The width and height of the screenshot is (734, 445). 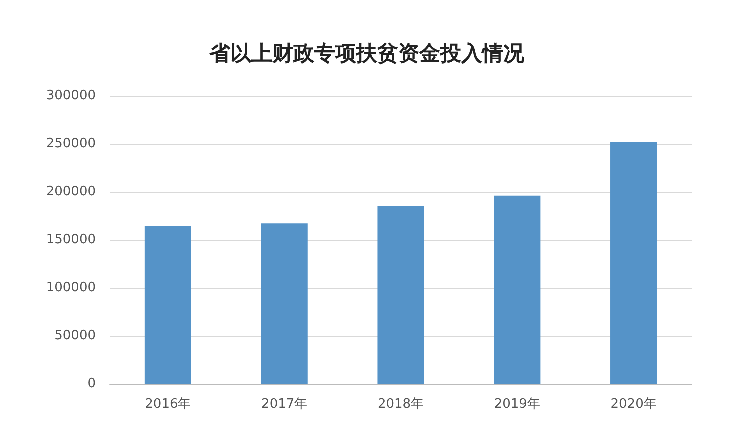 I want to click on x-tick-label: 2016年, so click(x=168, y=404).